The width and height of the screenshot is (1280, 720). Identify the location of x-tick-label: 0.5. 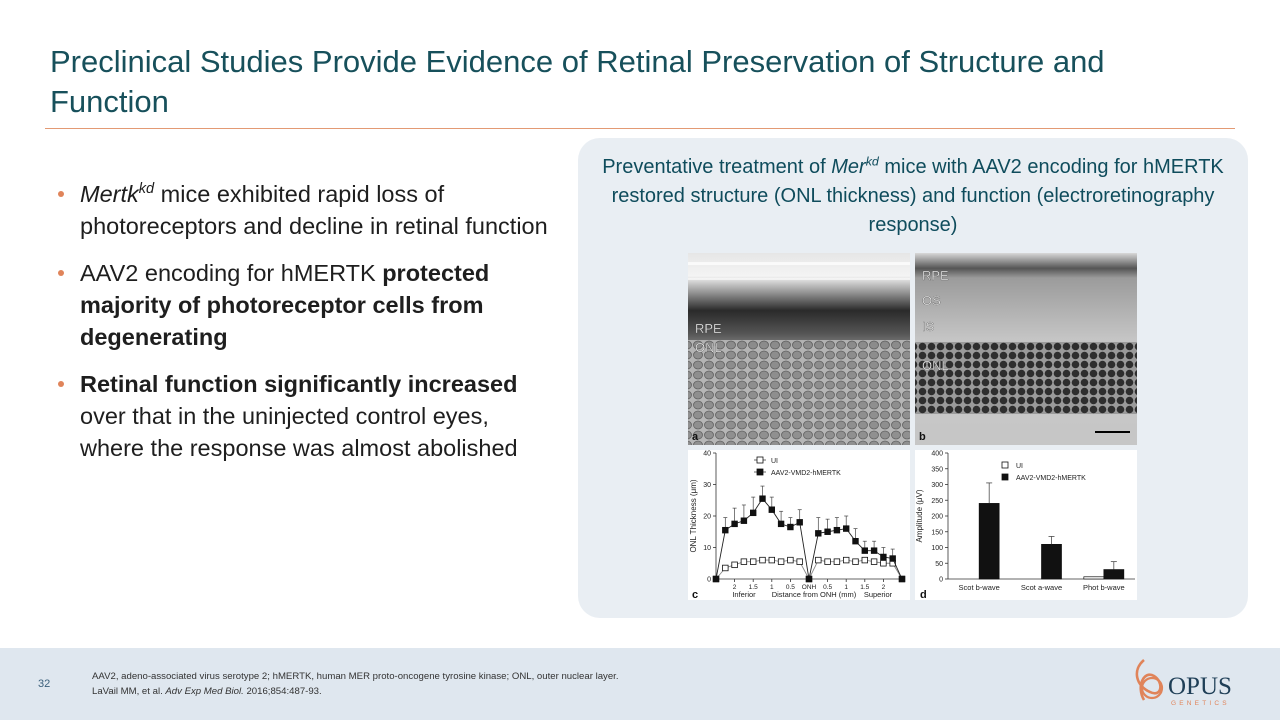
(790, 587).